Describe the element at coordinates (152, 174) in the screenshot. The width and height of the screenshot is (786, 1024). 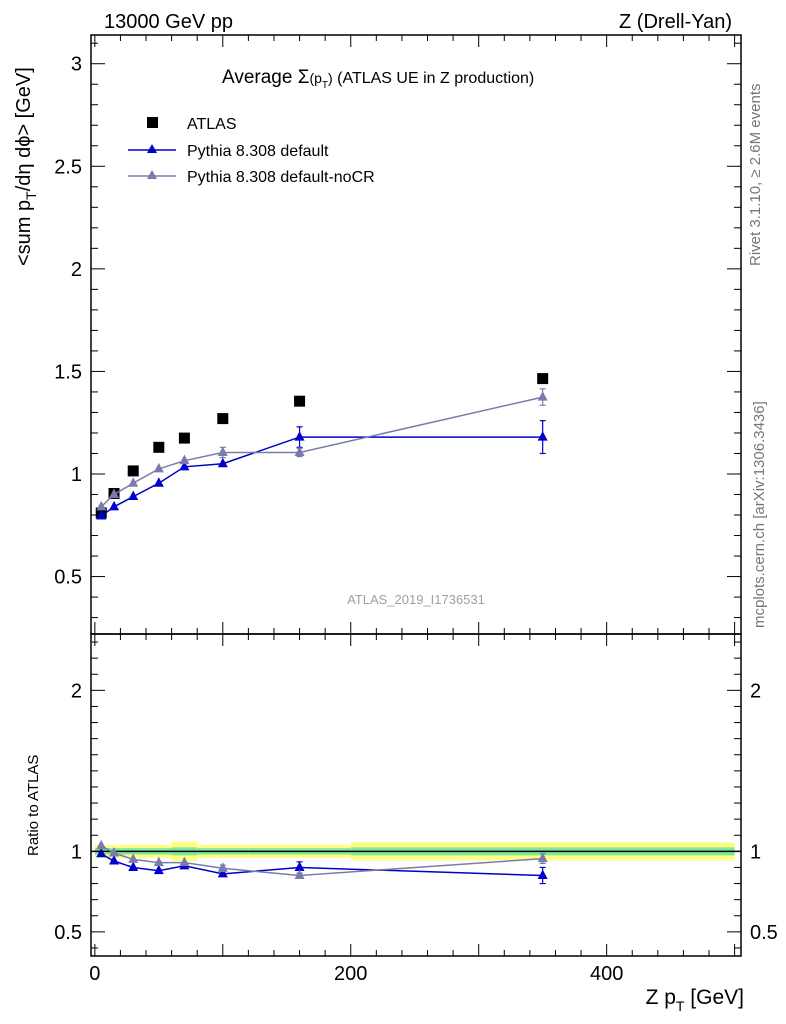
I see `legend-marker-pythia-nocr` at that location.